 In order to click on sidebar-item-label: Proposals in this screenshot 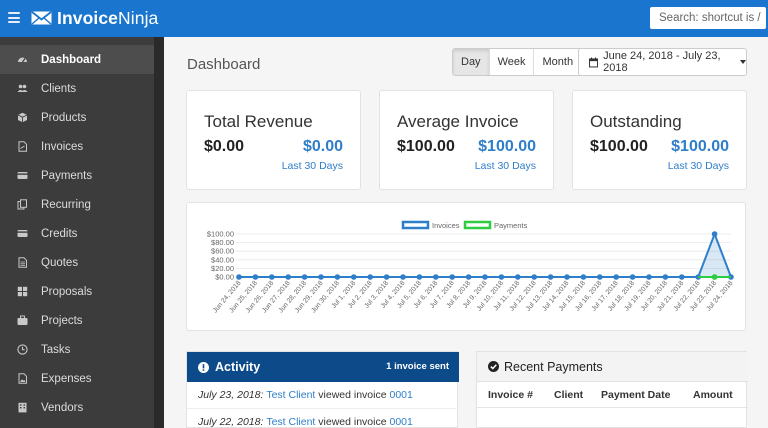, I will do `click(67, 291)`.